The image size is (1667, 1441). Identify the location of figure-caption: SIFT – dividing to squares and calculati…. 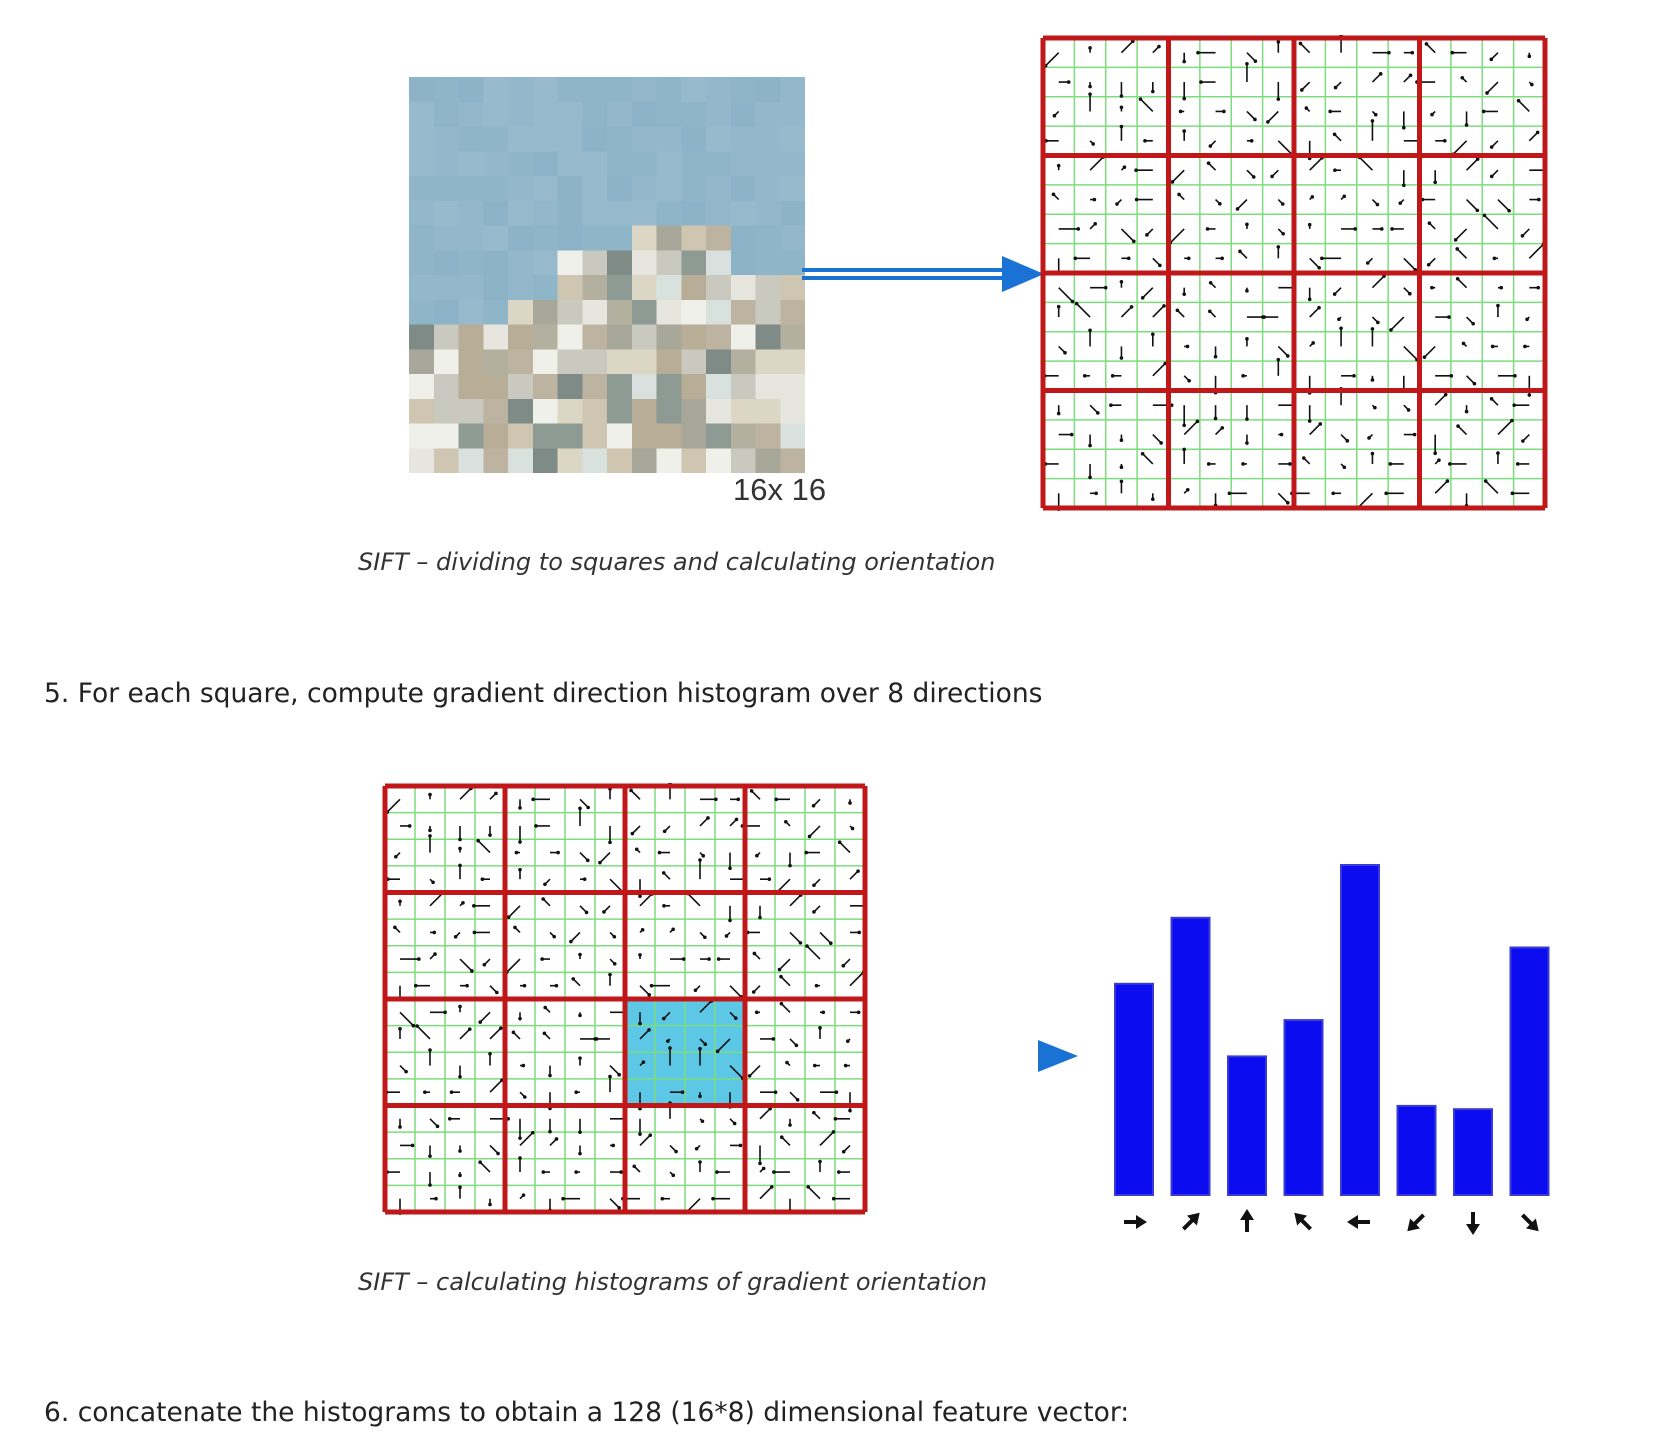
(677, 562).